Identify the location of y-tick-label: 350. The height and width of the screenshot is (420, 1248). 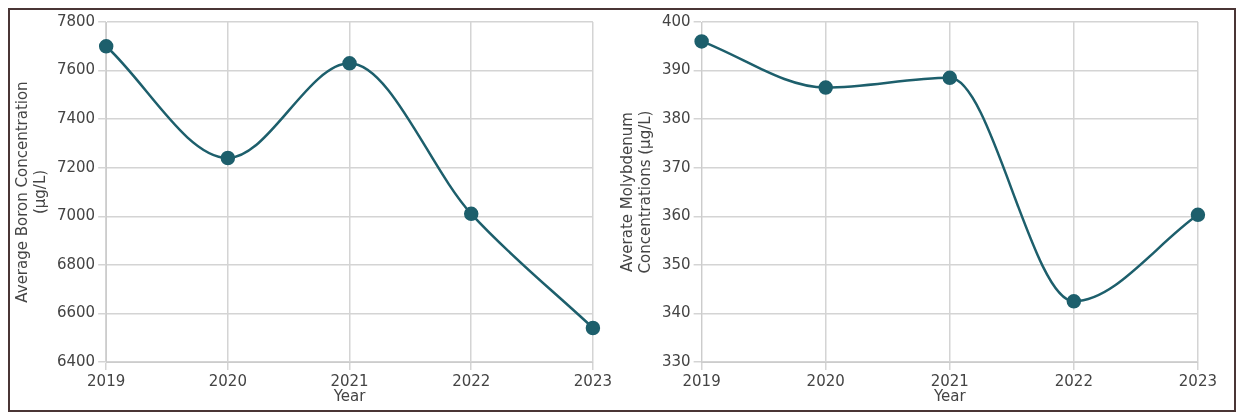
(676, 263).